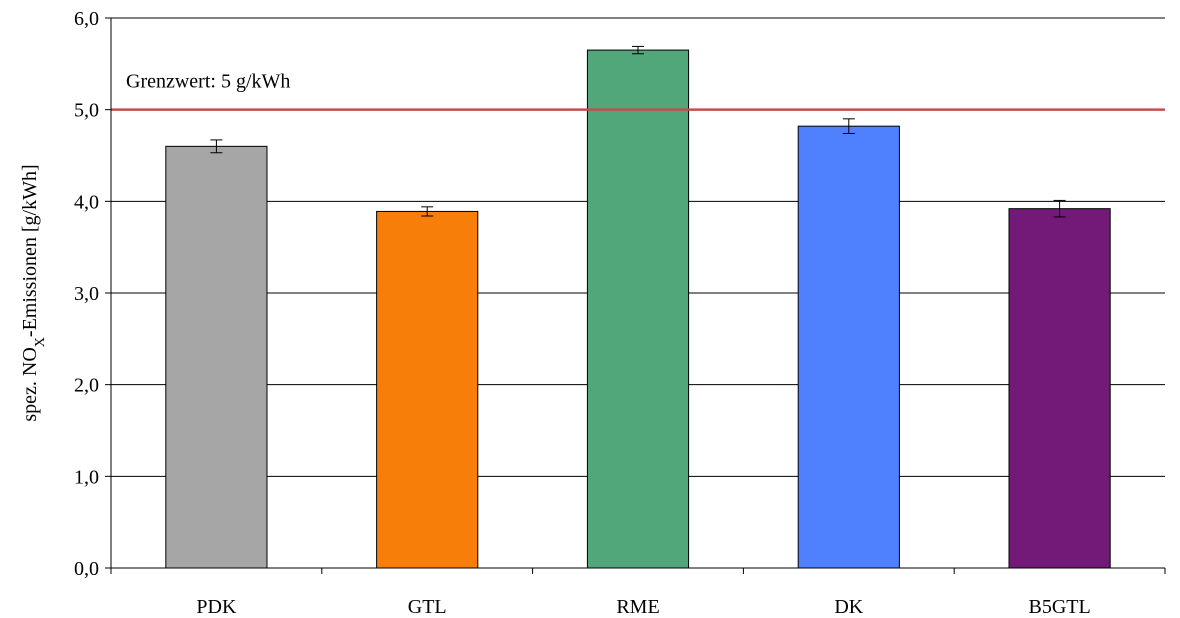  Describe the element at coordinates (848, 347) in the screenshot. I see `bar-dk` at that location.